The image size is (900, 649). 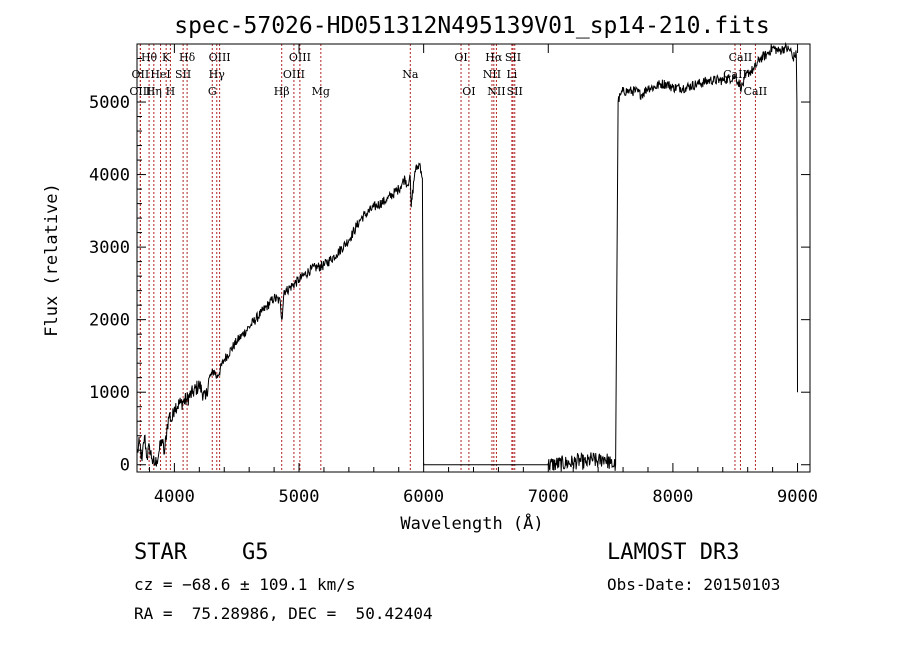 What do you see at coordinates (109, 248) in the screenshot?
I see `y-tick-label: 3000` at bounding box center [109, 248].